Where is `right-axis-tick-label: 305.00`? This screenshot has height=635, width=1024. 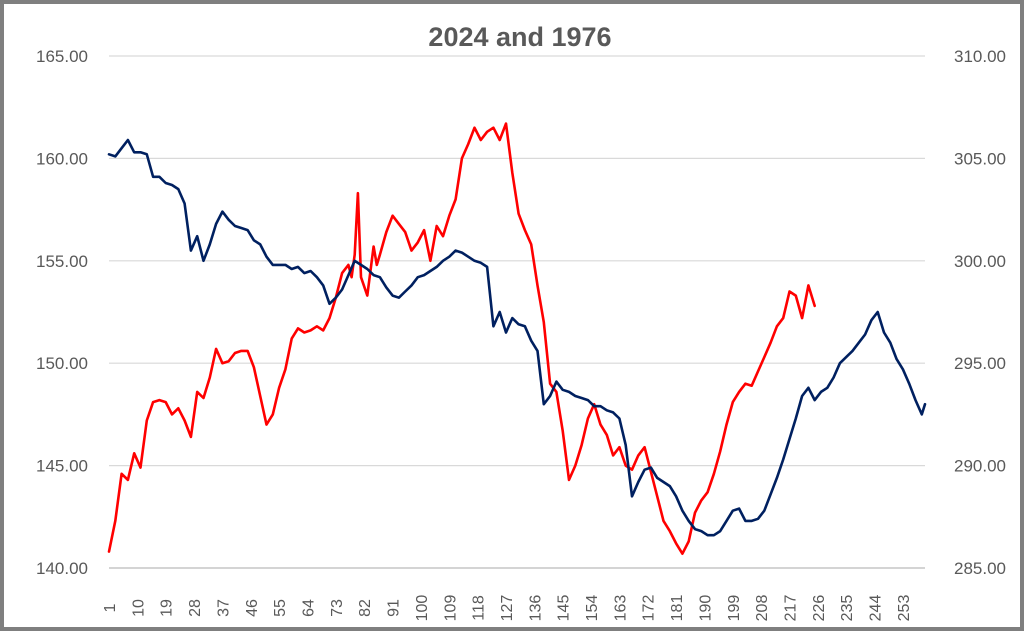 right-axis-tick-label: 305.00 is located at coordinates (980, 158).